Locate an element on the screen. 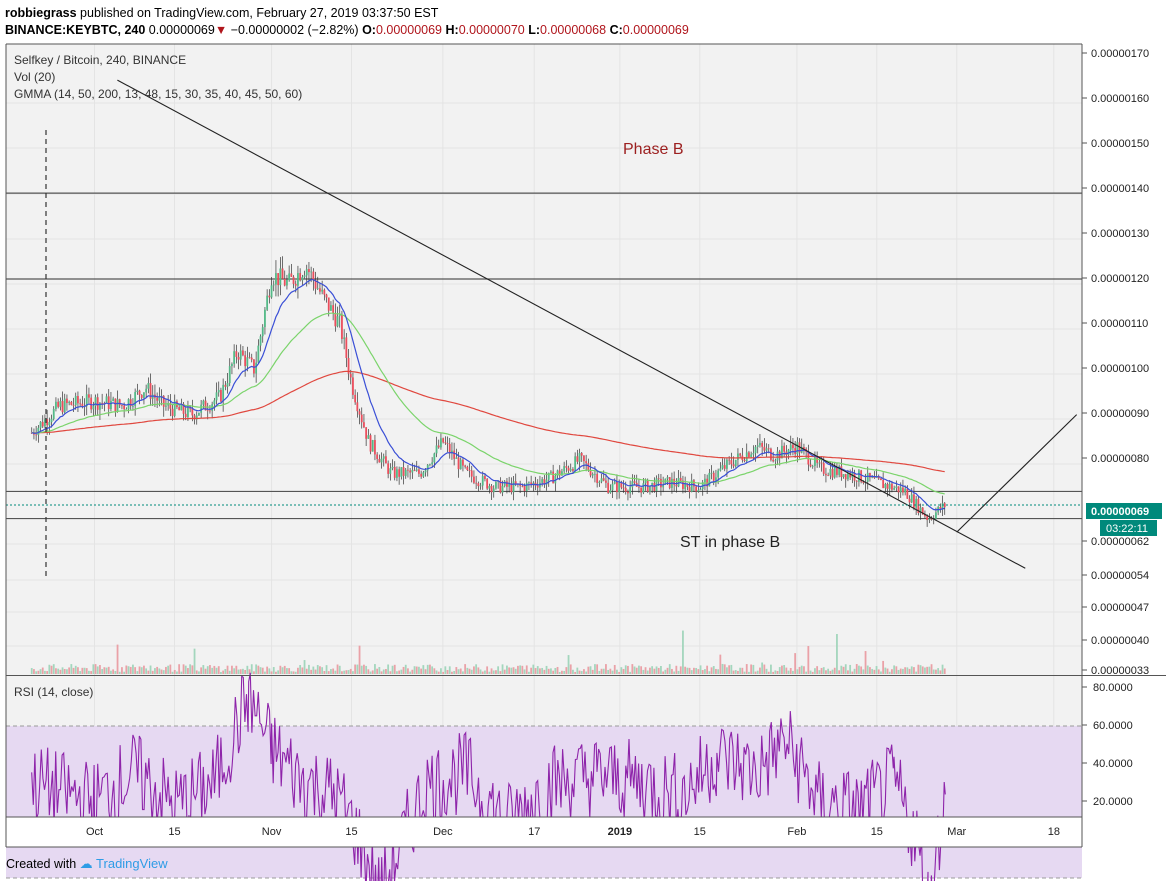  close-value: 0.00000069 is located at coordinates (655, 30).